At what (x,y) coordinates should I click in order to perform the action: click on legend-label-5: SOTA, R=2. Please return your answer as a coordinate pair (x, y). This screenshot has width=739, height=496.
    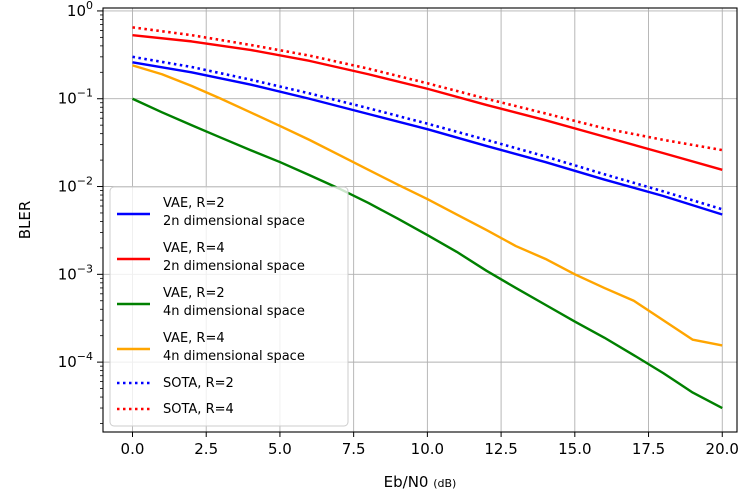
    Looking at the image, I should click on (198, 383).